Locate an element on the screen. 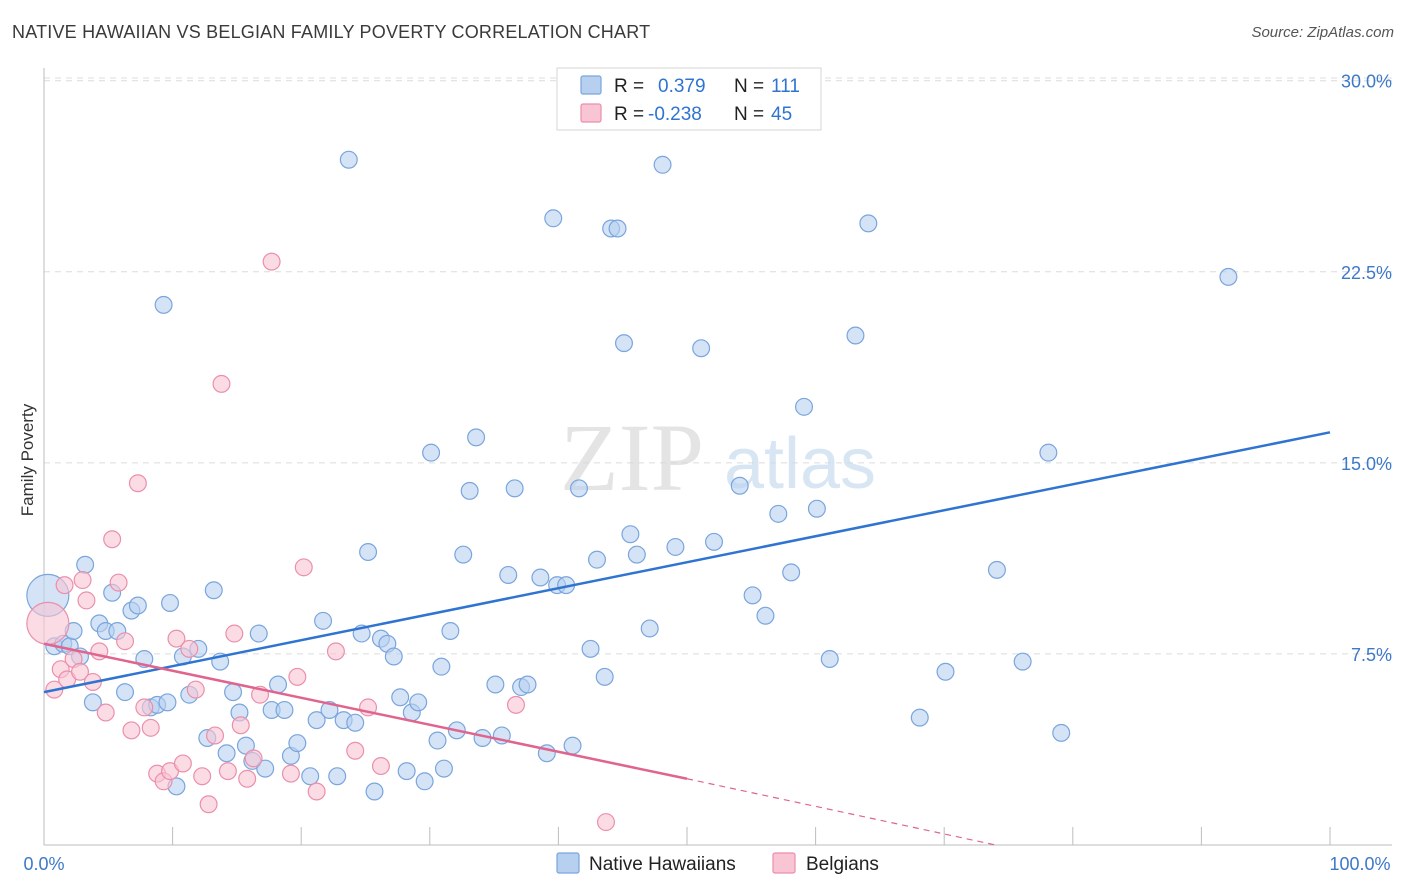  legend-r-value-0: 0.379 is located at coordinates (682, 86).